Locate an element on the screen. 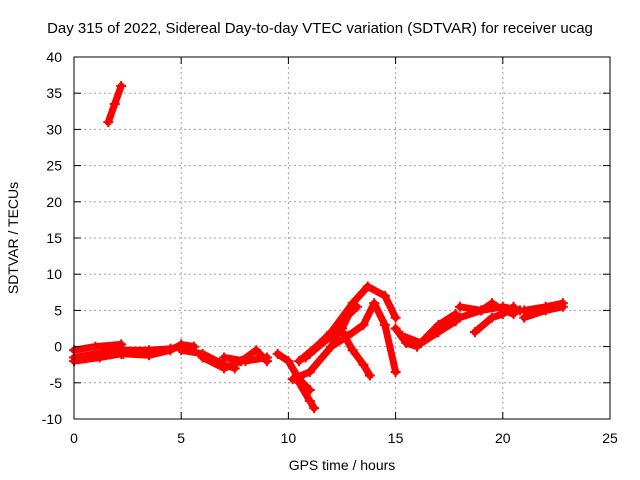 The height and width of the screenshot is (480, 640). y-tick-label: 5 is located at coordinates (58, 310).